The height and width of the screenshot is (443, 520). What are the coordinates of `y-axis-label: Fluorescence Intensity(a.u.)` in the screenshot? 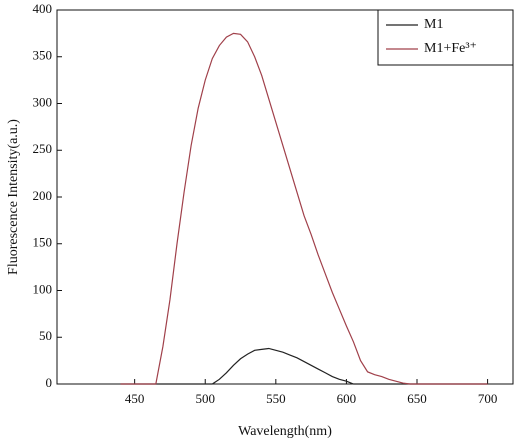 It's located at (13, 197).